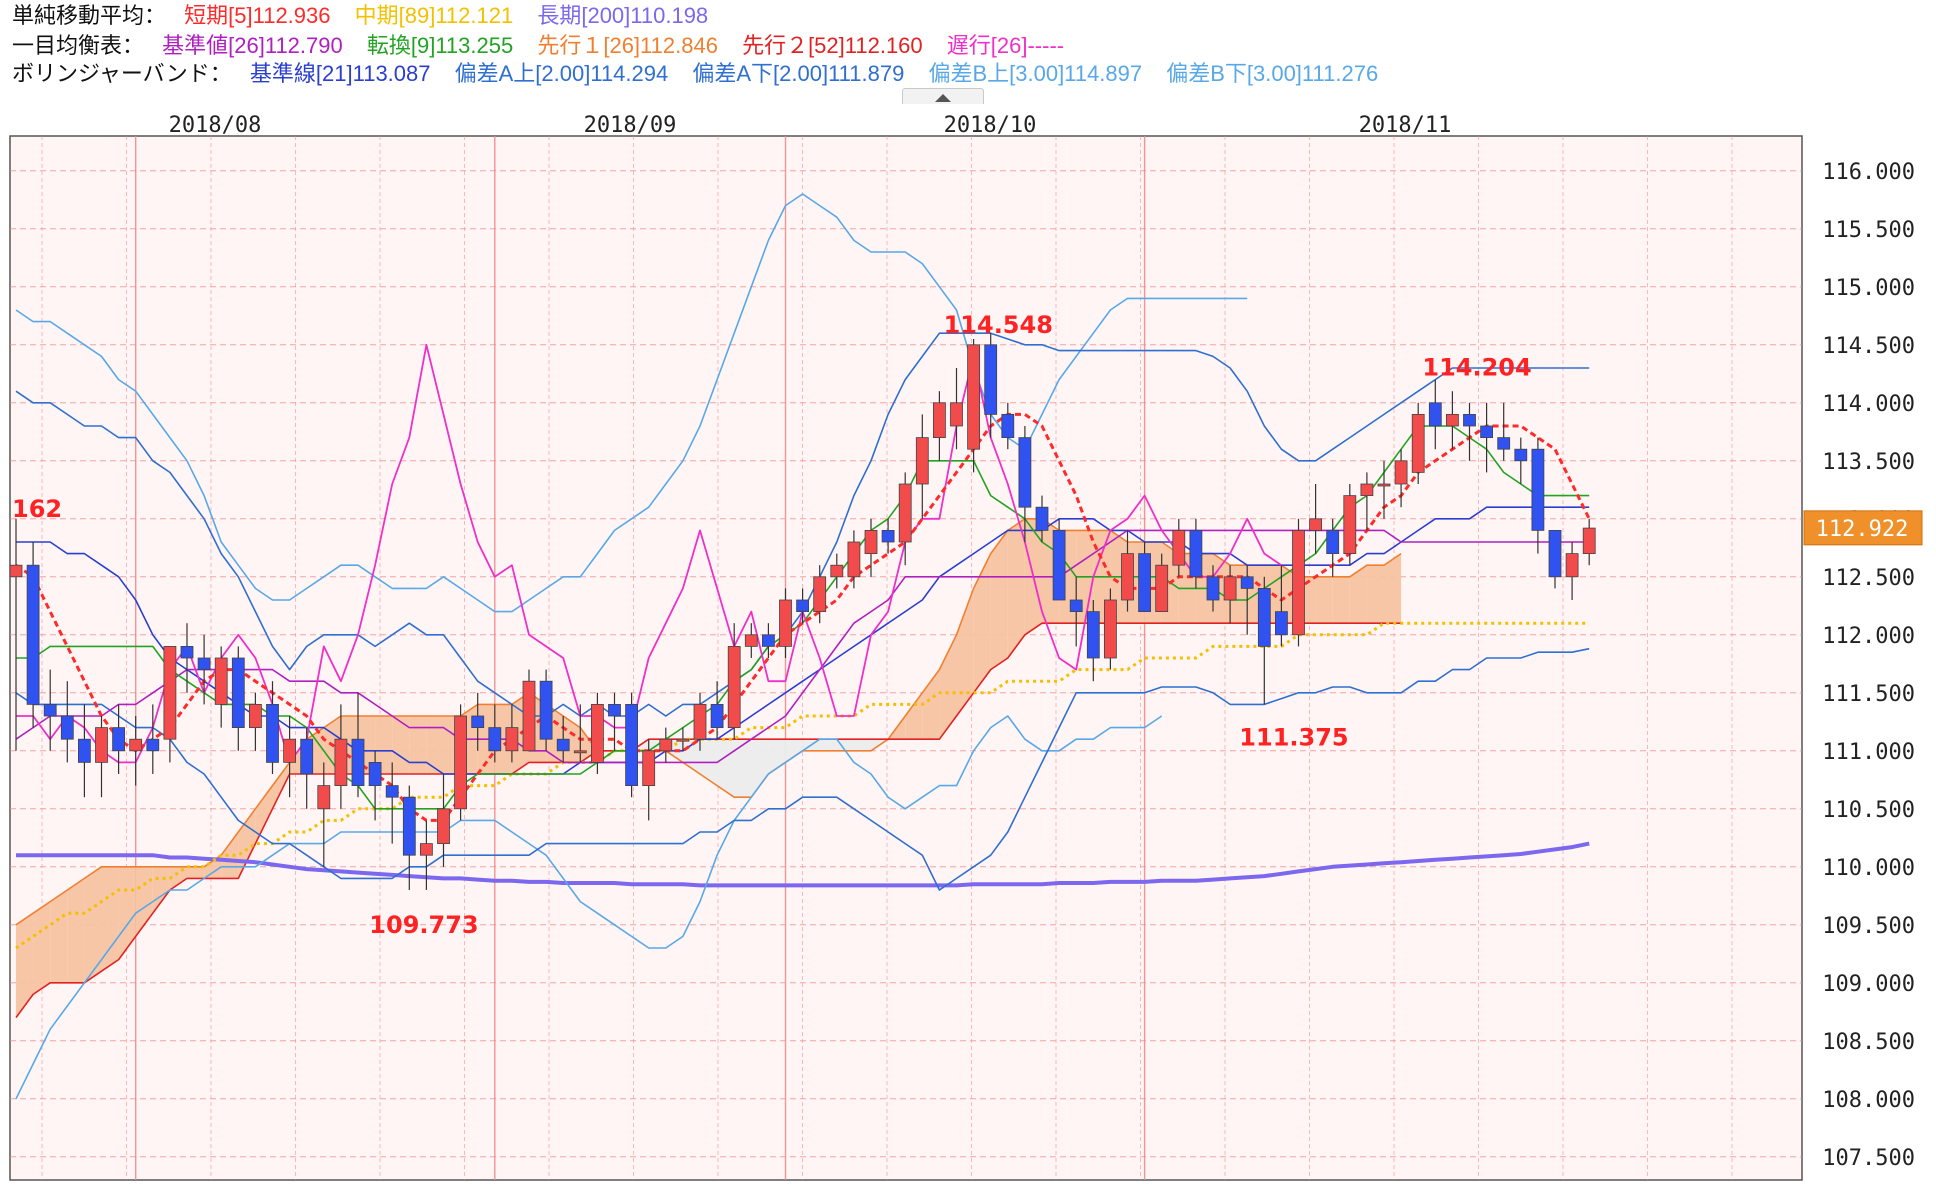  What do you see at coordinates (623, 15) in the screenshot?
I see `legend-sma-long: 長期[200]110.198` at bounding box center [623, 15].